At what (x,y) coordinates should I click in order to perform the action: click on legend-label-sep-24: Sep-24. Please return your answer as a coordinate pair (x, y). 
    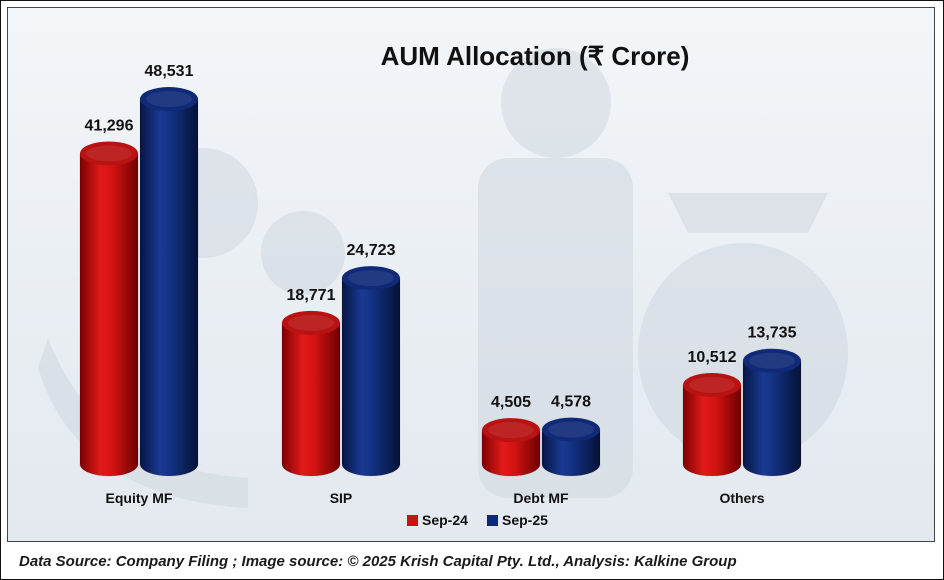
    Looking at the image, I should click on (445, 520).